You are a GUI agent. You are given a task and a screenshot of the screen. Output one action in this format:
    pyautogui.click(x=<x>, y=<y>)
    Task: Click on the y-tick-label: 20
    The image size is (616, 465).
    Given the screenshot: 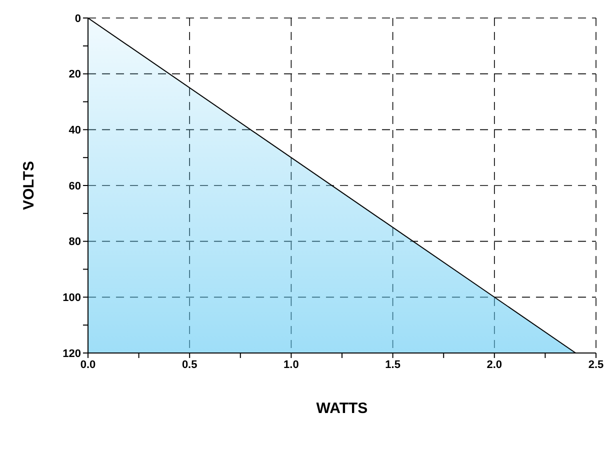 What is the action you would take?
    pyautogui.click(x=74, y=74)
    